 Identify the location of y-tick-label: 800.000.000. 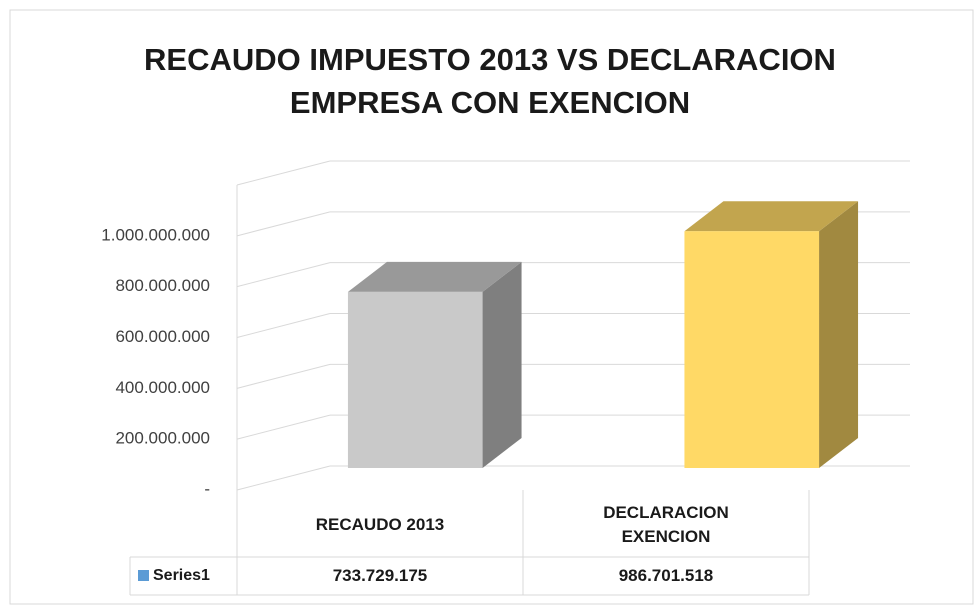
(162, 285).